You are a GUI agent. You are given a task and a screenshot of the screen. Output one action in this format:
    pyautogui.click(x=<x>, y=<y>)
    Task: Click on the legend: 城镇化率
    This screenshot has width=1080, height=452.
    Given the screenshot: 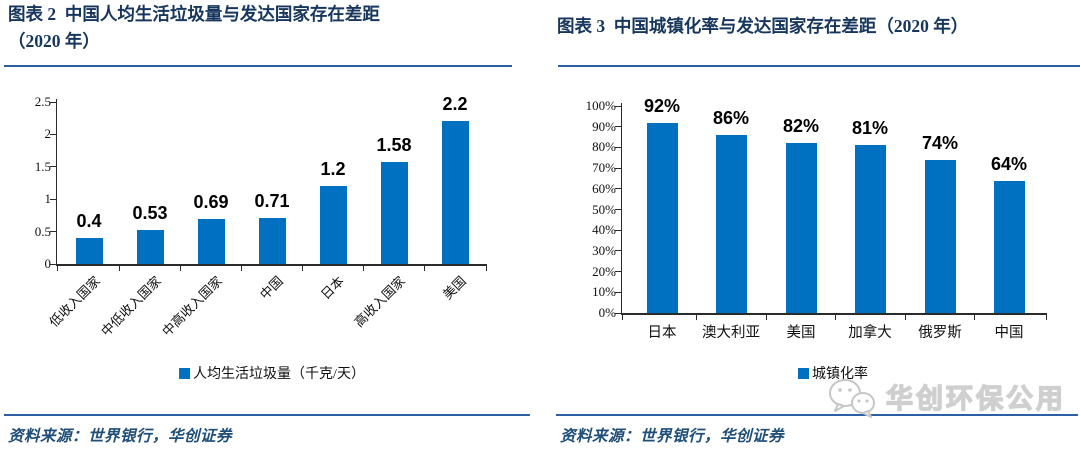 What is the action you would take?
    pyautogui.click(x=833, y=373)
    